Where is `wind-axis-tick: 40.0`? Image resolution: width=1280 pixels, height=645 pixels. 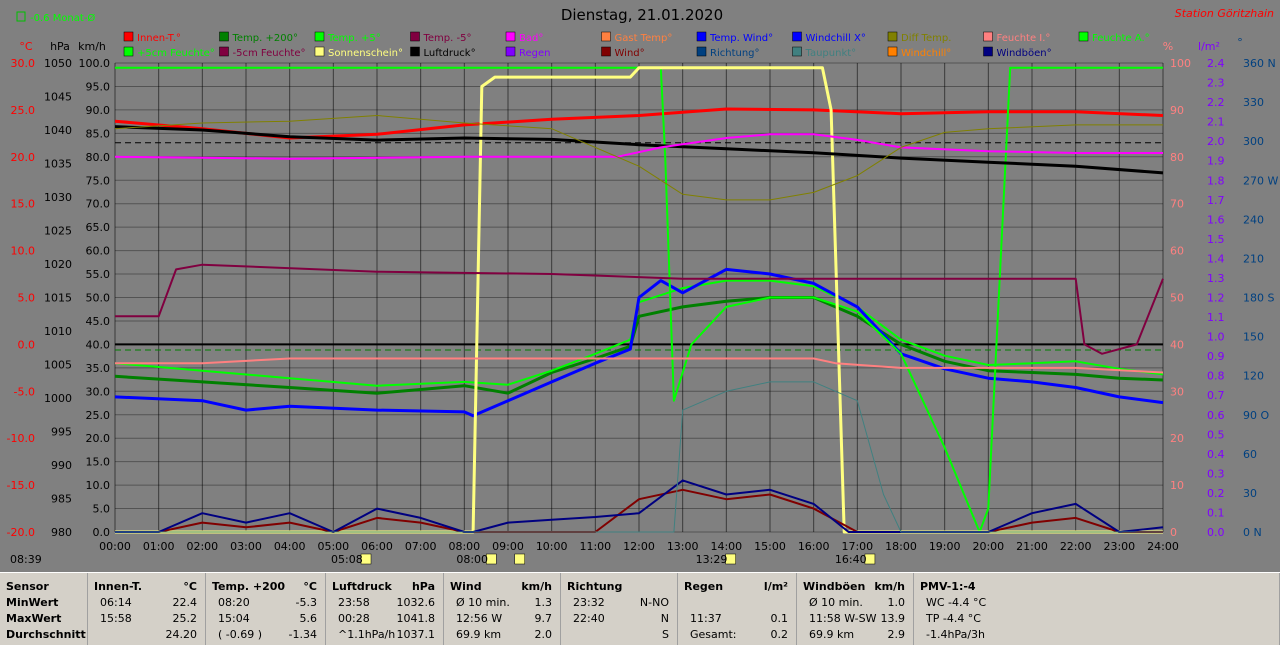 wind-axis-tick: 40.0 is located at coordinates (98, 344).